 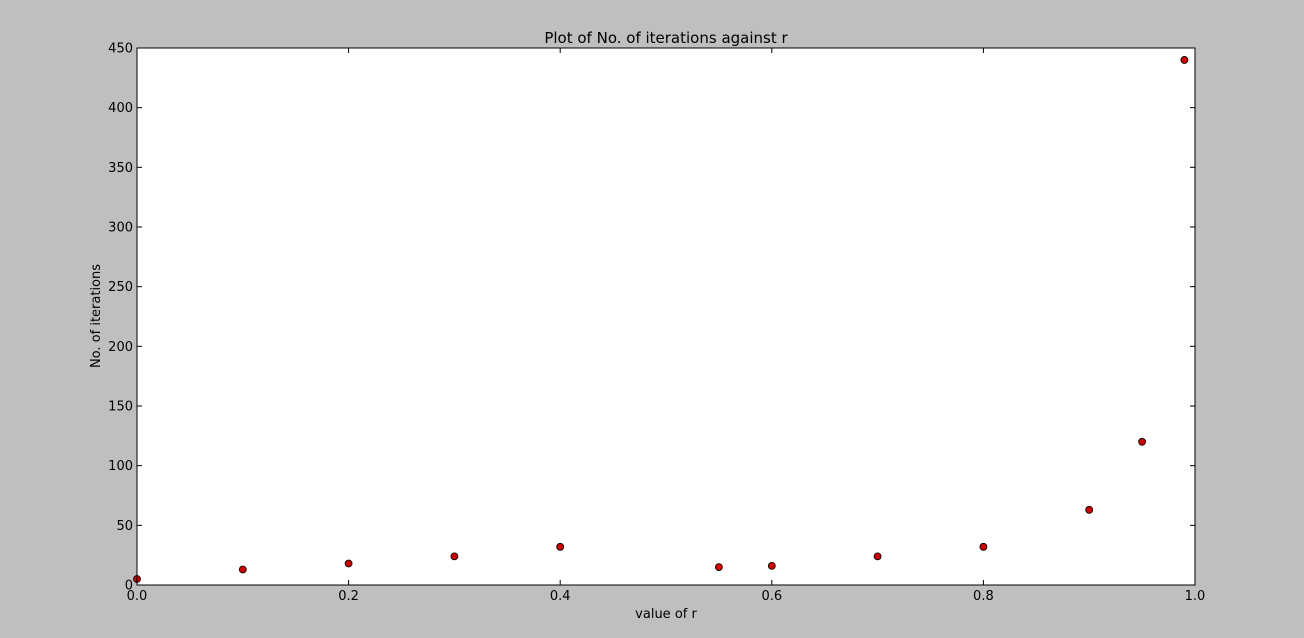 I want to click on x-tick-label: 0.8, so click(x=983, y=596).